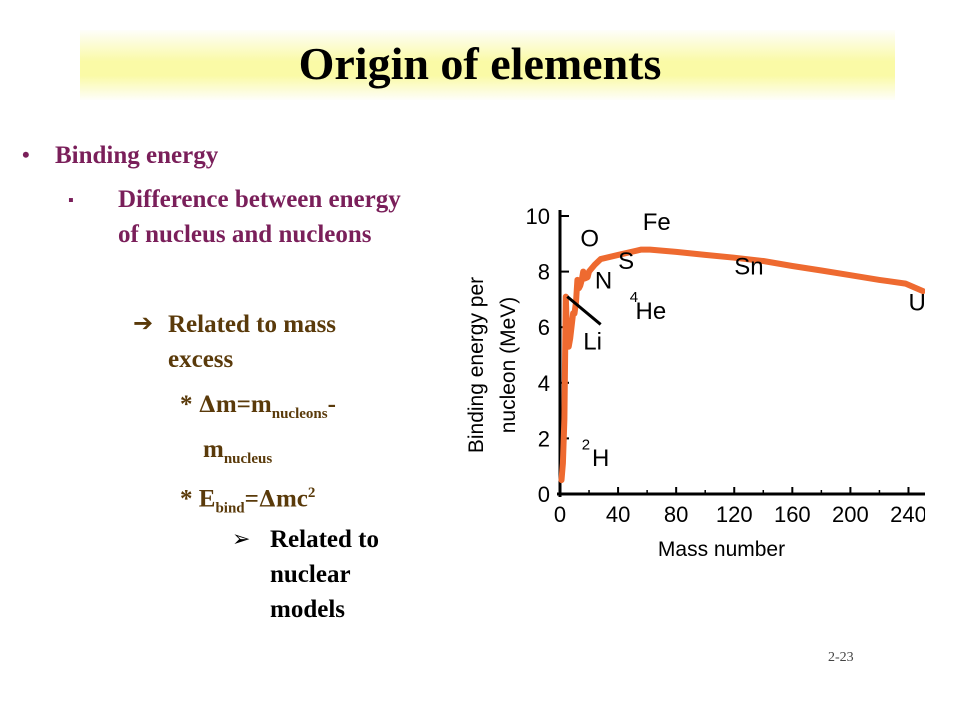 The height and width of the screenshot is (720, 960). Describe the element at coordinates (676, 514) in the screenshot. I see `x-tick-label: 80` at that location.